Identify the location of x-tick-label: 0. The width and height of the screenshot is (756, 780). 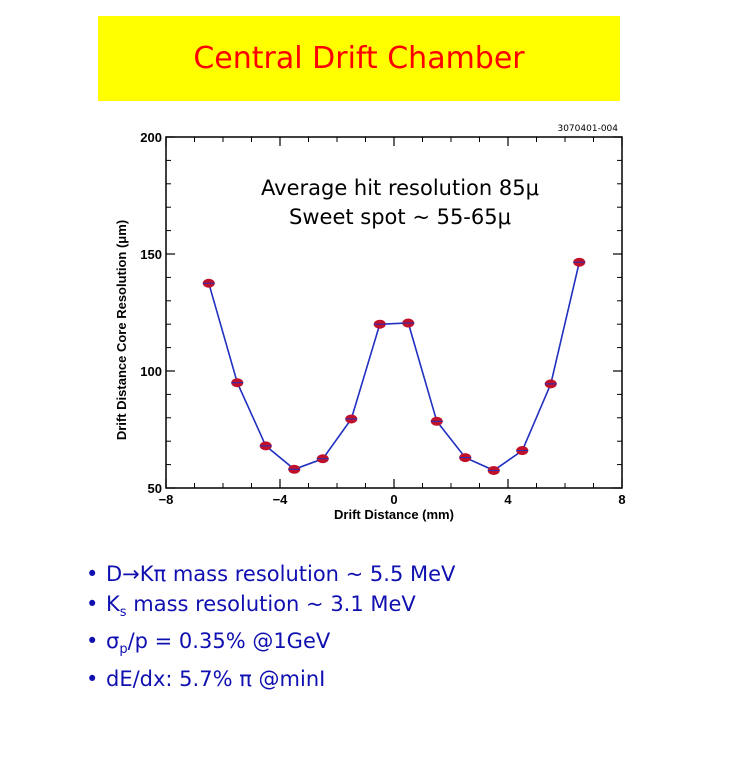
(393, 499).